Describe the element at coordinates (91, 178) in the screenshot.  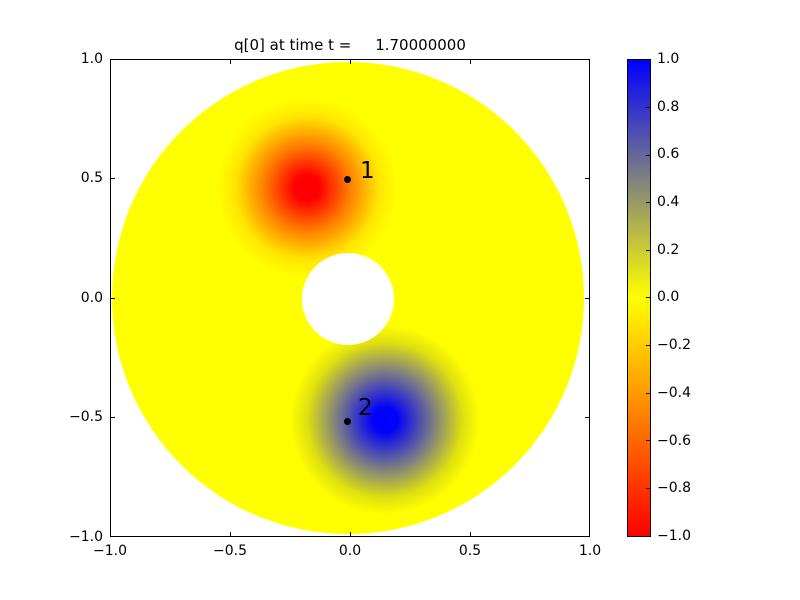
I see `y-tick-label: 0.5` at that location.